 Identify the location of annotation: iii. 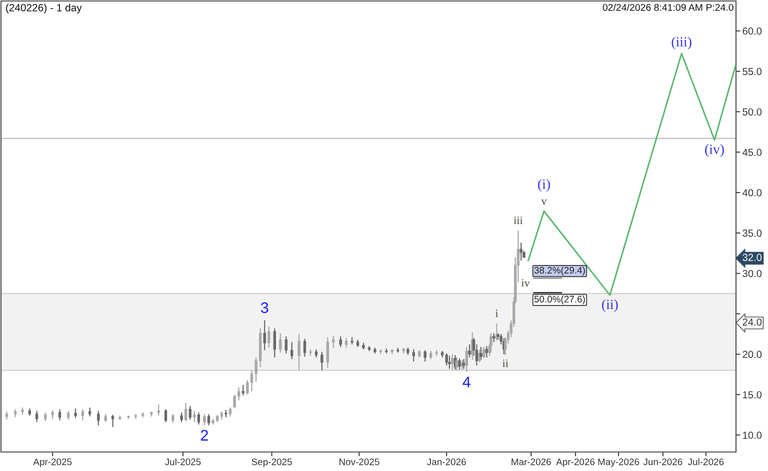
(518, 220).